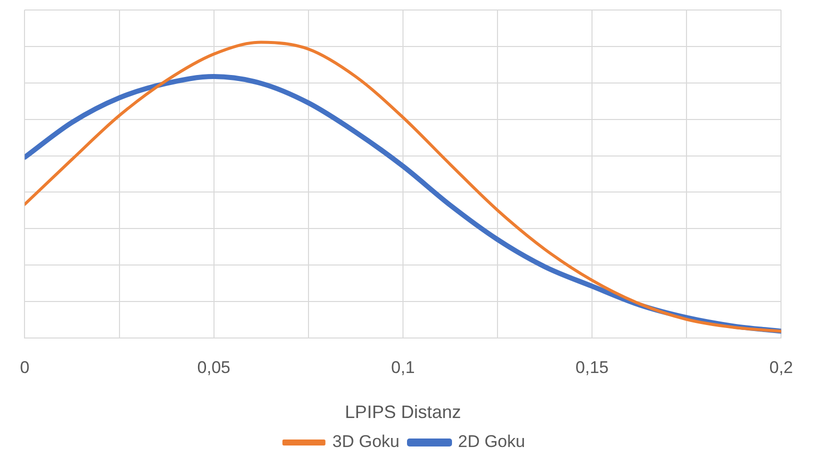 This screenshot has height=463, width=813. What do you see at coordinates (402, 412) in the screenshot?
I see `x-axis-title: LPIPS Distanz` at bounding box center [402, 412].